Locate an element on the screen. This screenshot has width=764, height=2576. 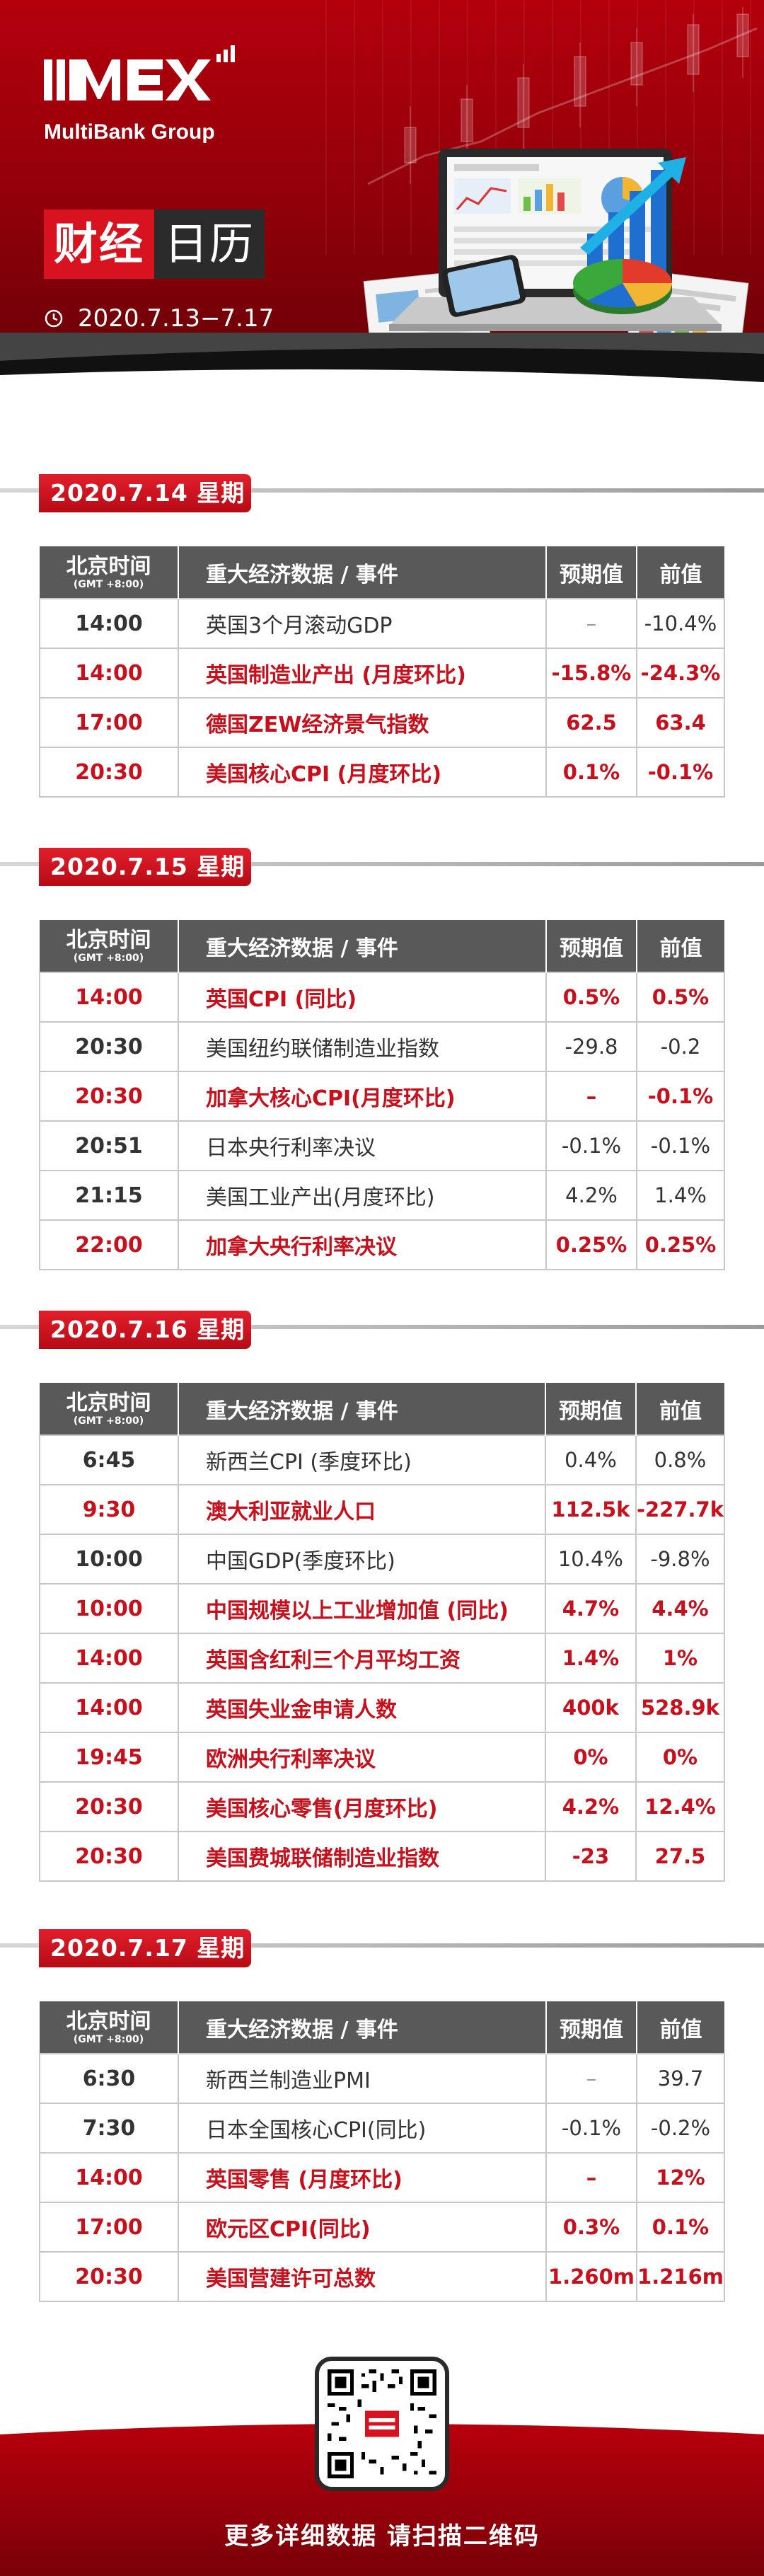
table-row: 17:00 德国ZEW经济景气指数 62.5 63.4 is located at coordinates (382, 722).